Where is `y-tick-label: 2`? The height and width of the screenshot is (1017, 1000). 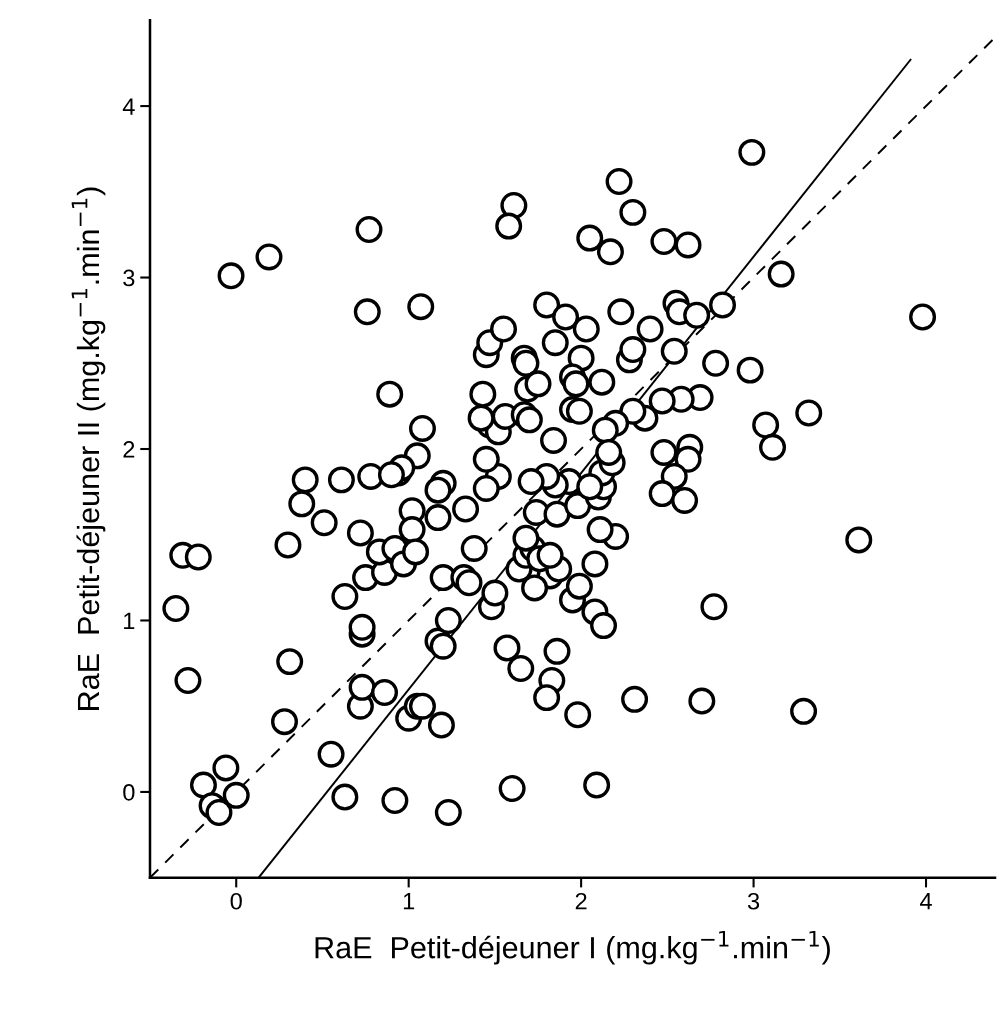 y-tick-label: 2 is located at coordinates (129, 449).